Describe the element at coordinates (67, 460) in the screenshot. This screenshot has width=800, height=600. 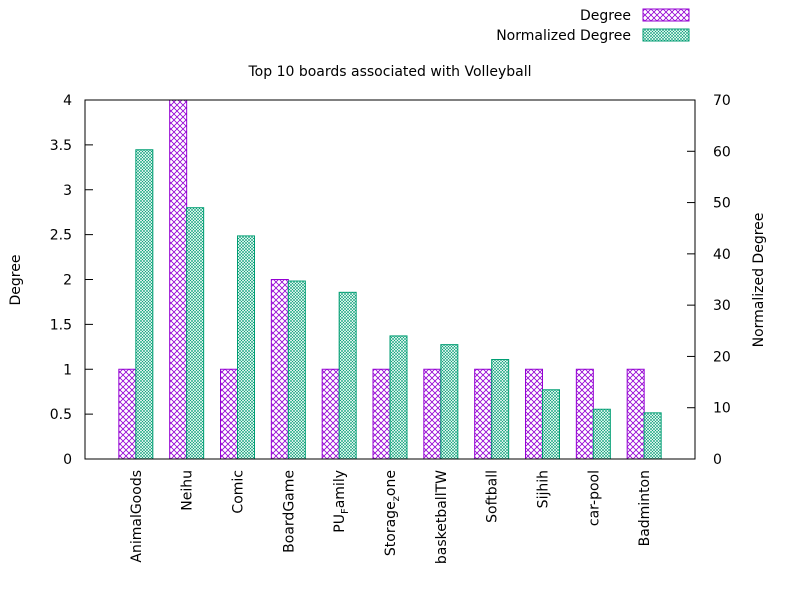
I see `y-tick-label: 0` at that location.